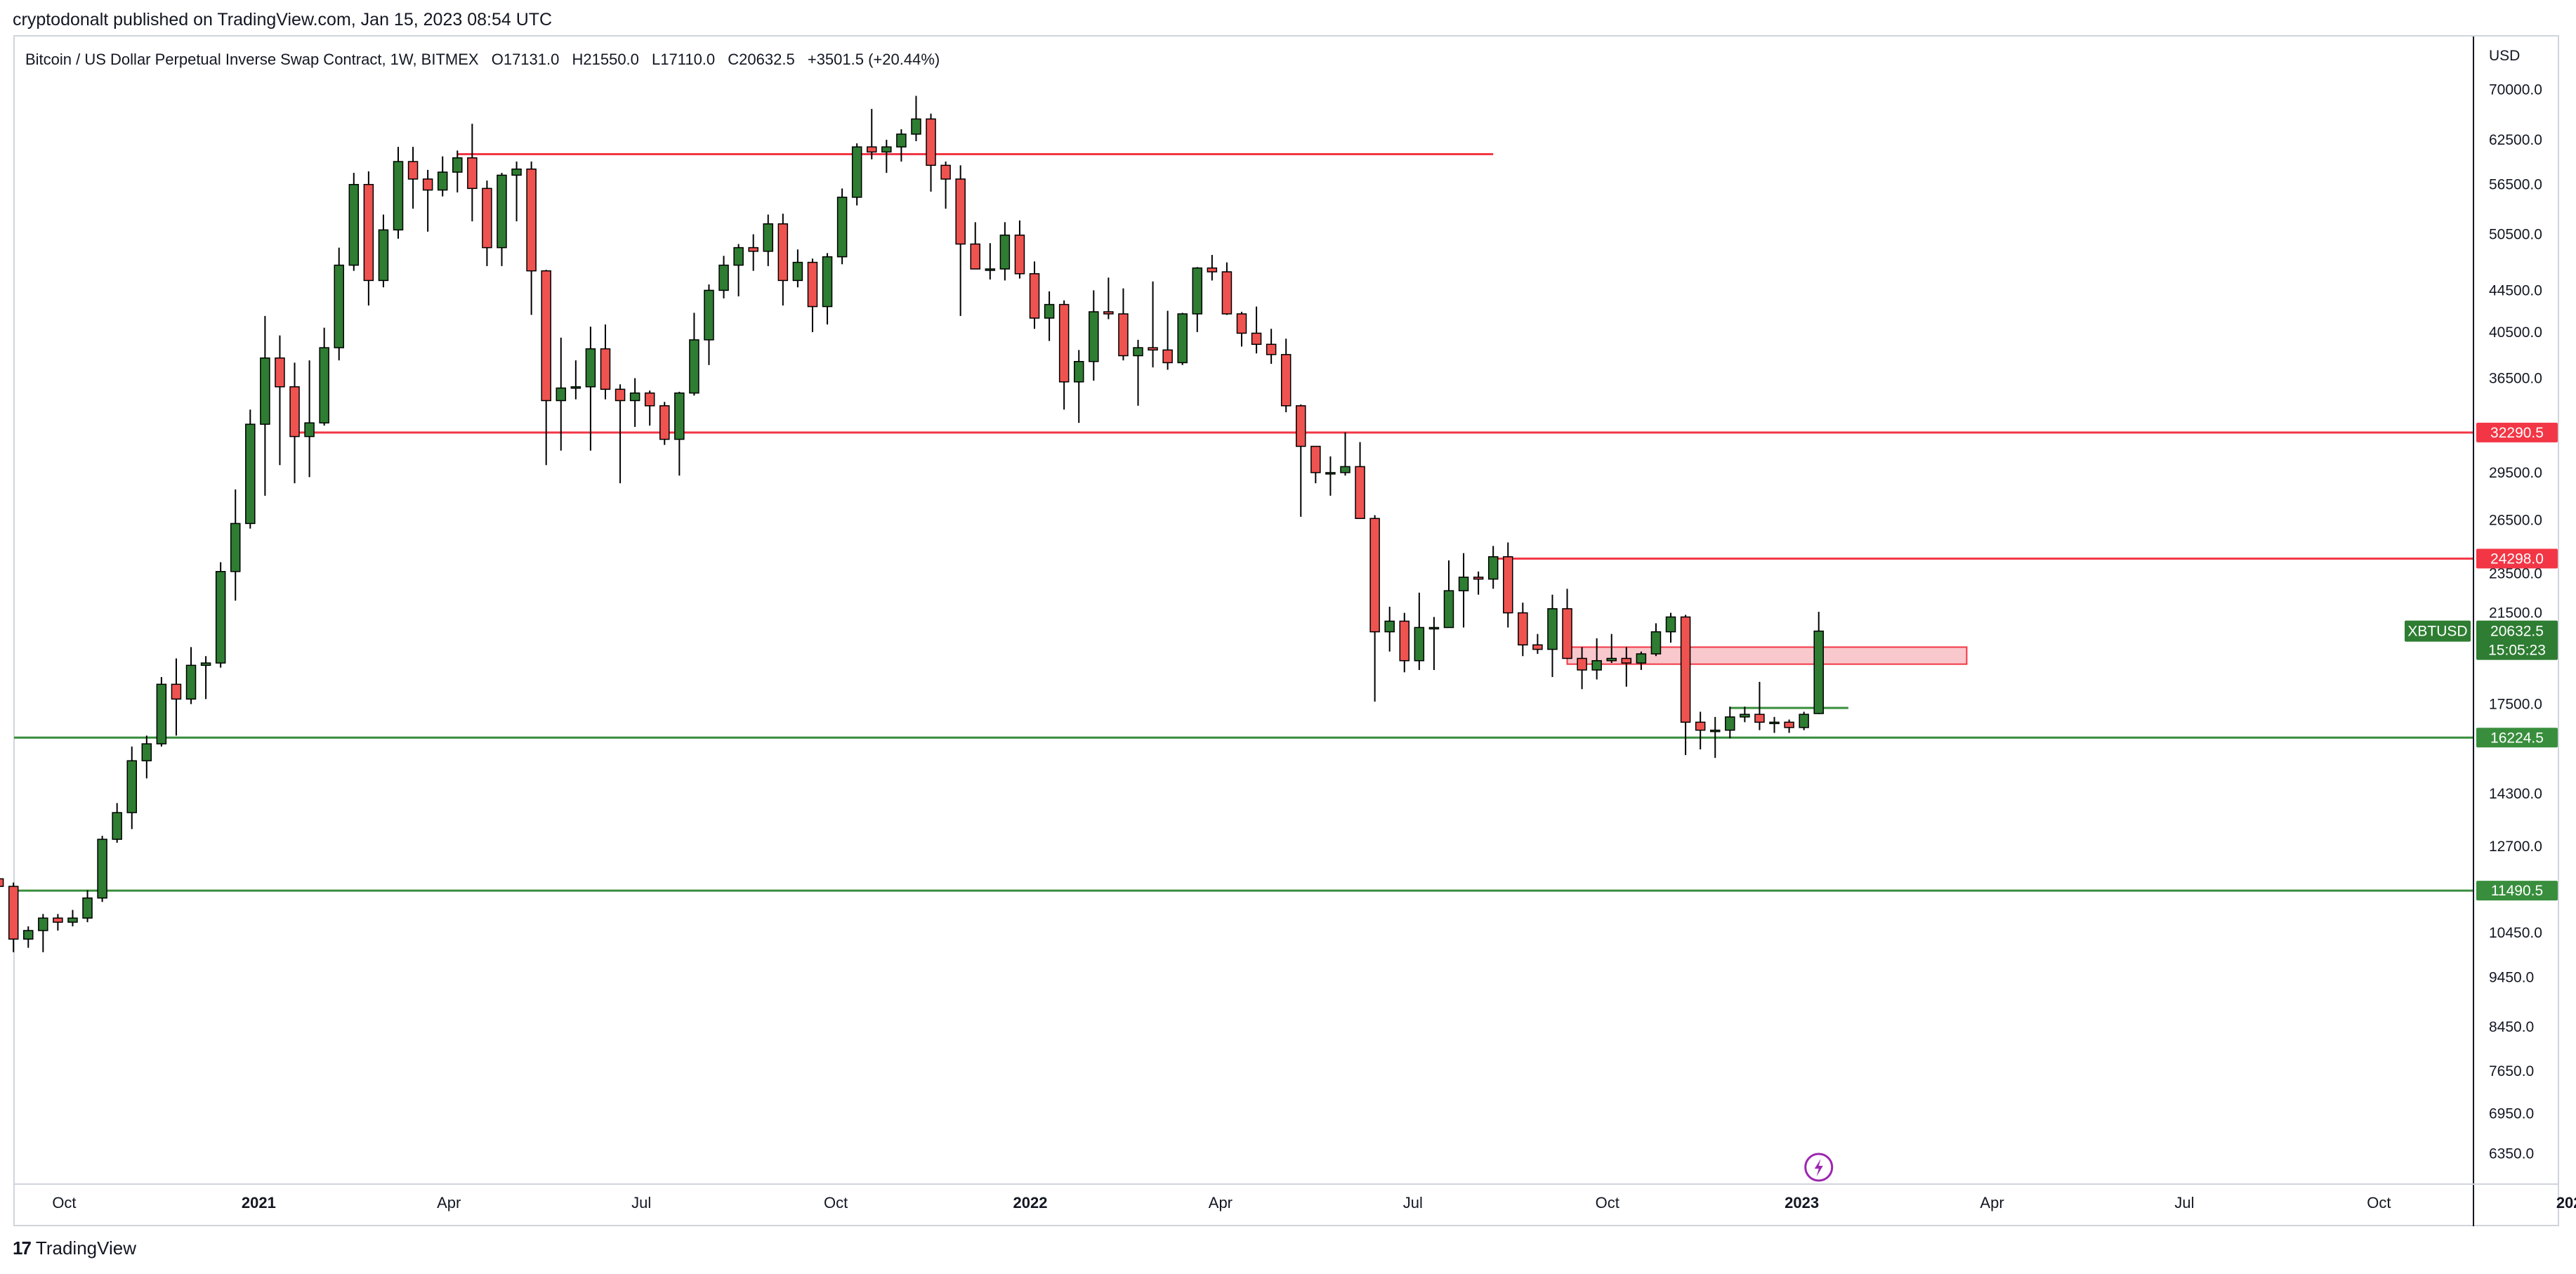  I want to click on resistance-zone, so click(1767, 655).